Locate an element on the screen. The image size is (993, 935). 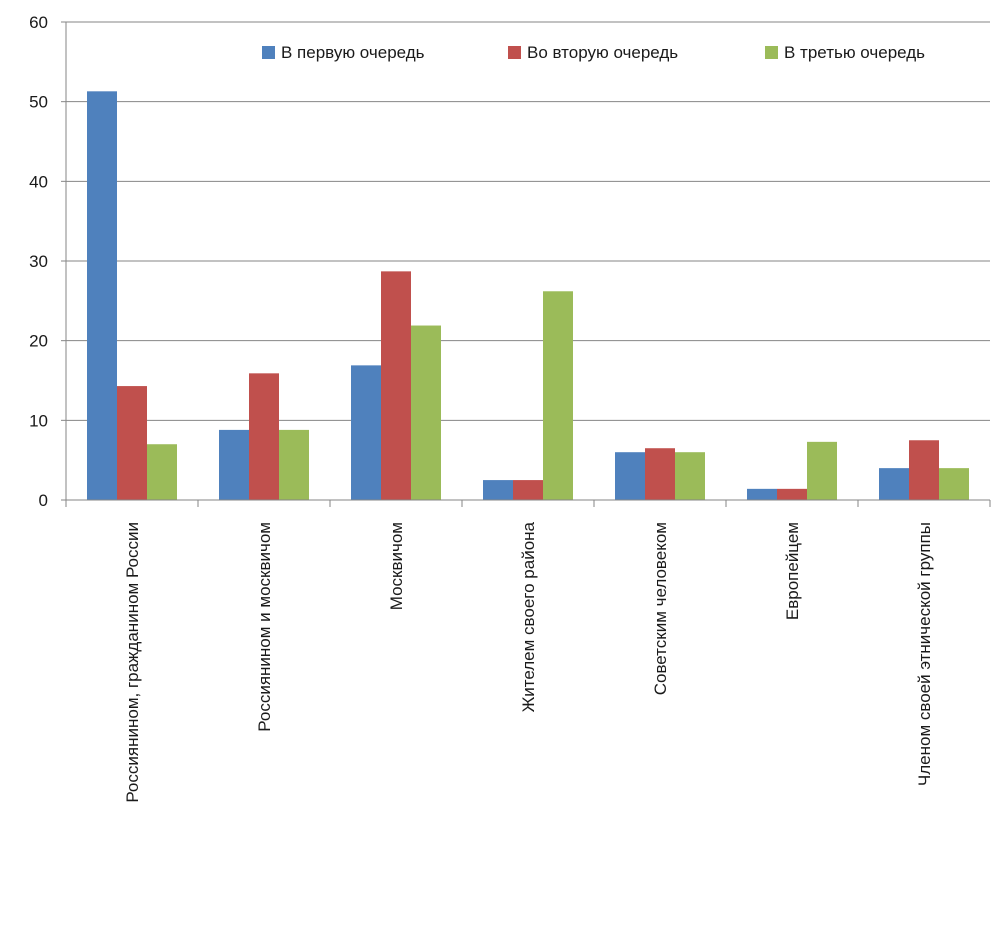
x-tick-label: Москвичом is located at coordinates (396, 566).